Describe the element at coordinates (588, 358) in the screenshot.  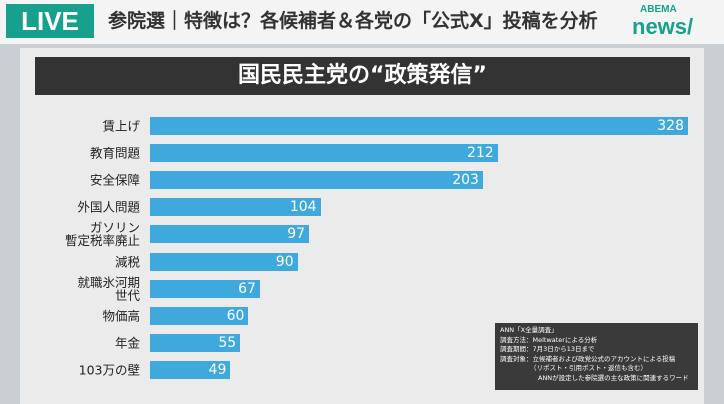
I see `note-line: 調査対象：立候補者および政党公式のアカウントによる投稿` at that location.